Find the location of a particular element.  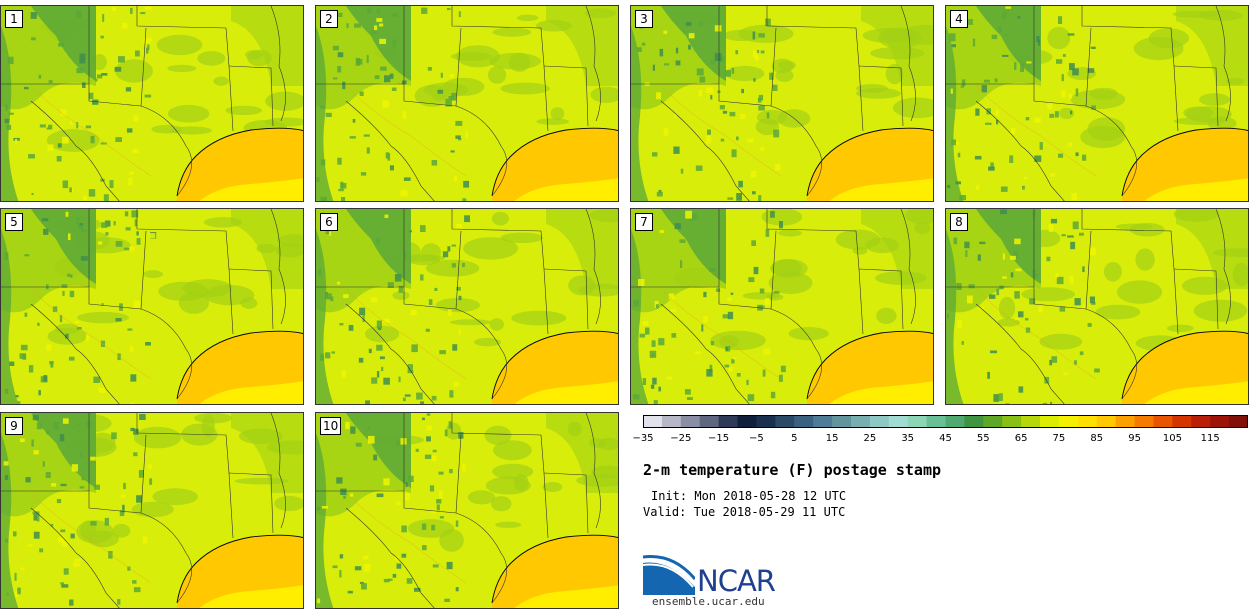

valid-time: Valid: Tue 2018-05-29 11 UTC is located at coordinates (744, 512).